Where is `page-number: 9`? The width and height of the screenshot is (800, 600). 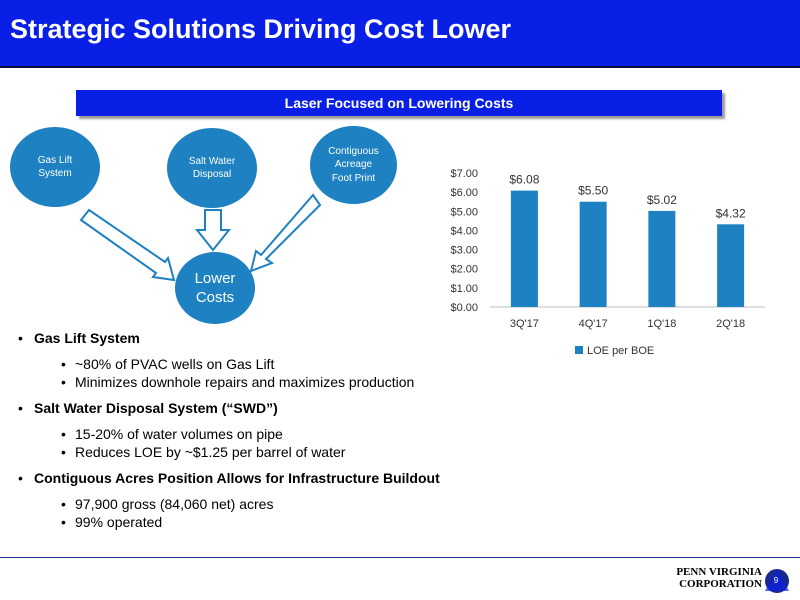 page-number: 9 is located at coordinates (776, 580).